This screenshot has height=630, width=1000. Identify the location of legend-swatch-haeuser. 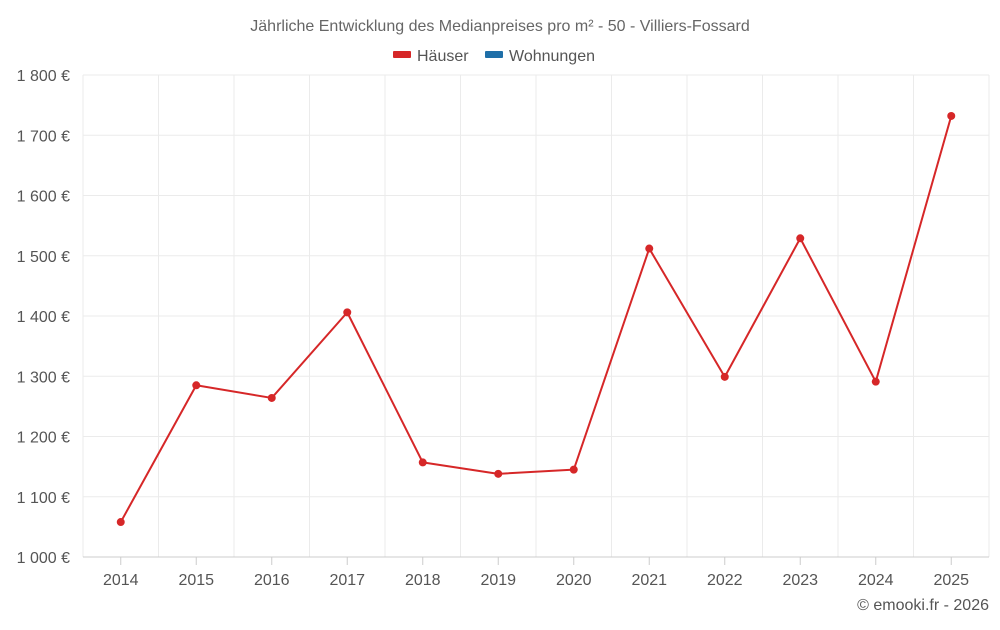
(402, 54).